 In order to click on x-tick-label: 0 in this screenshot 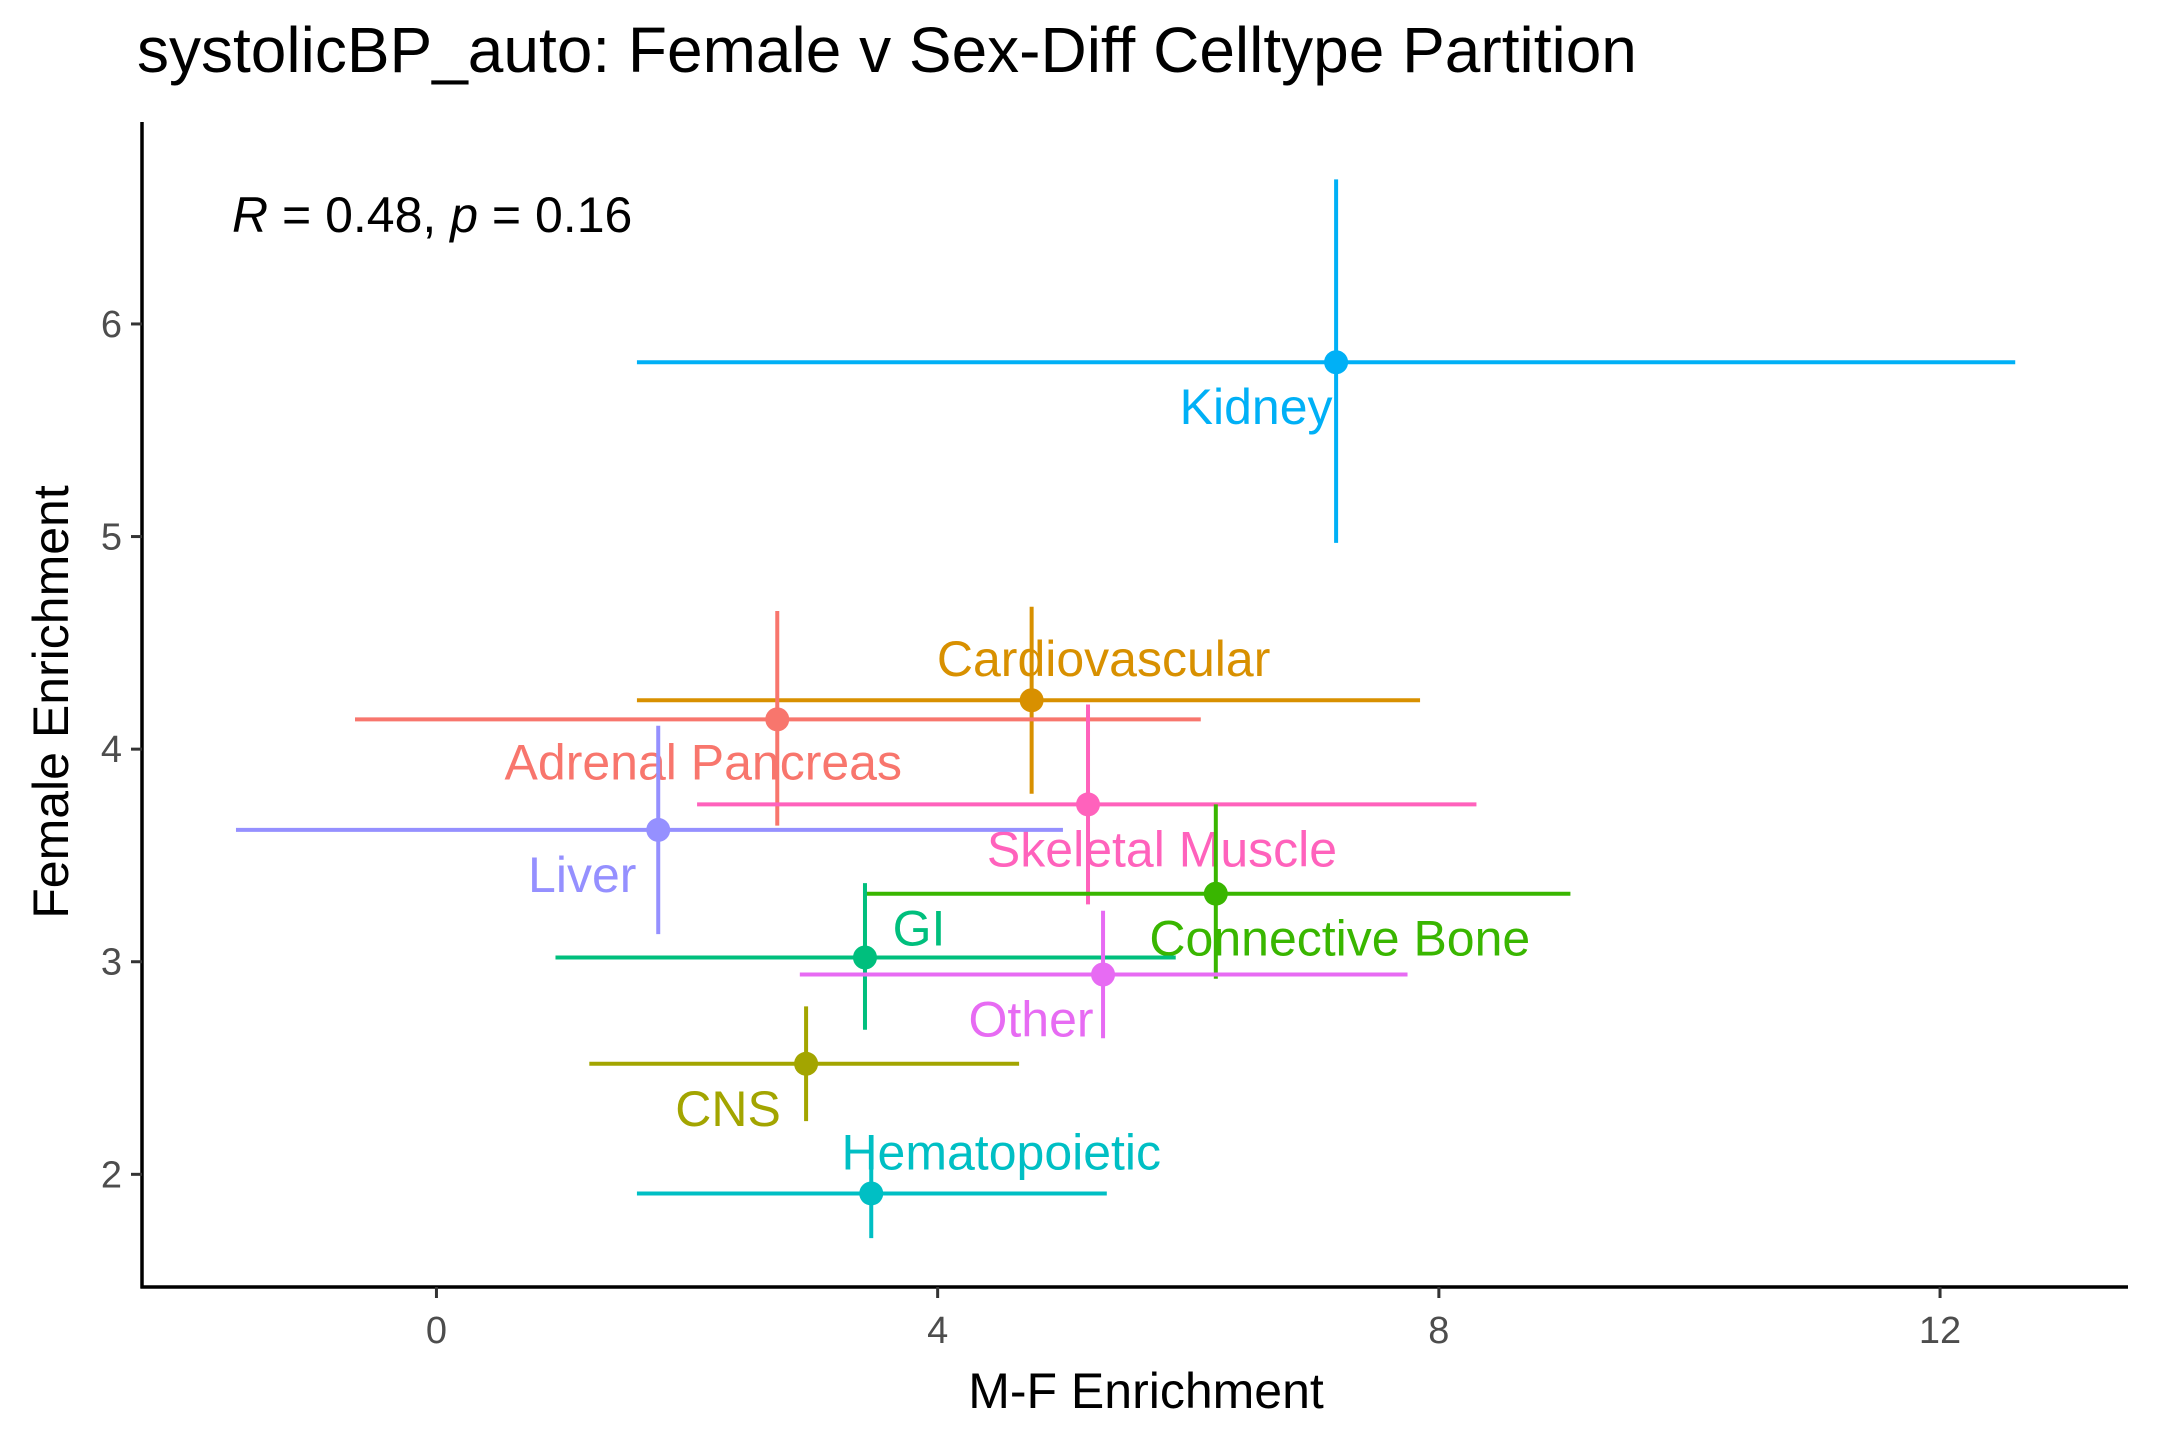, I will do `click(436, 1331)`.